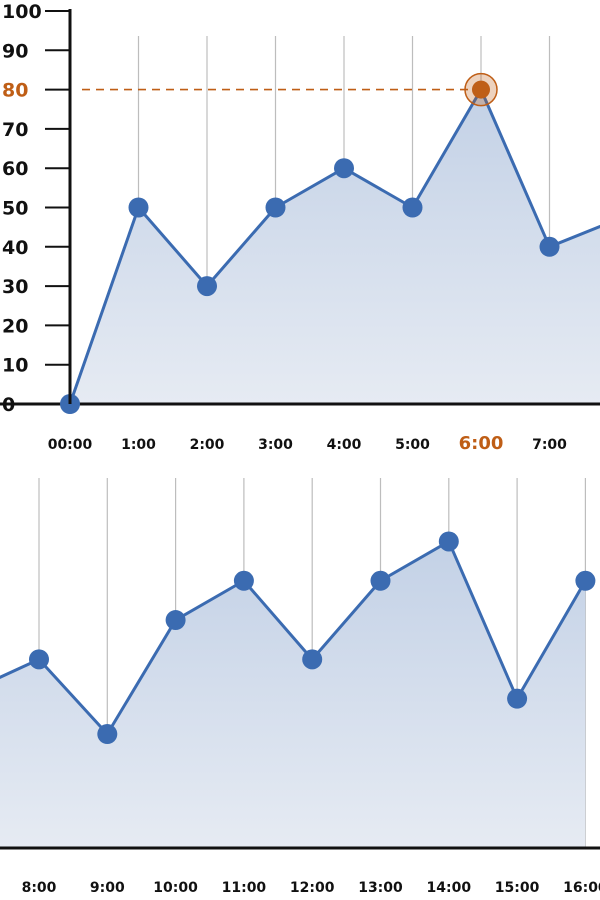 The image size is (600, 900). What do you see at coordinates (70, 445) in the screenshot?
I see `x-tick-label: 00:00` at bounding box center [70, 445].